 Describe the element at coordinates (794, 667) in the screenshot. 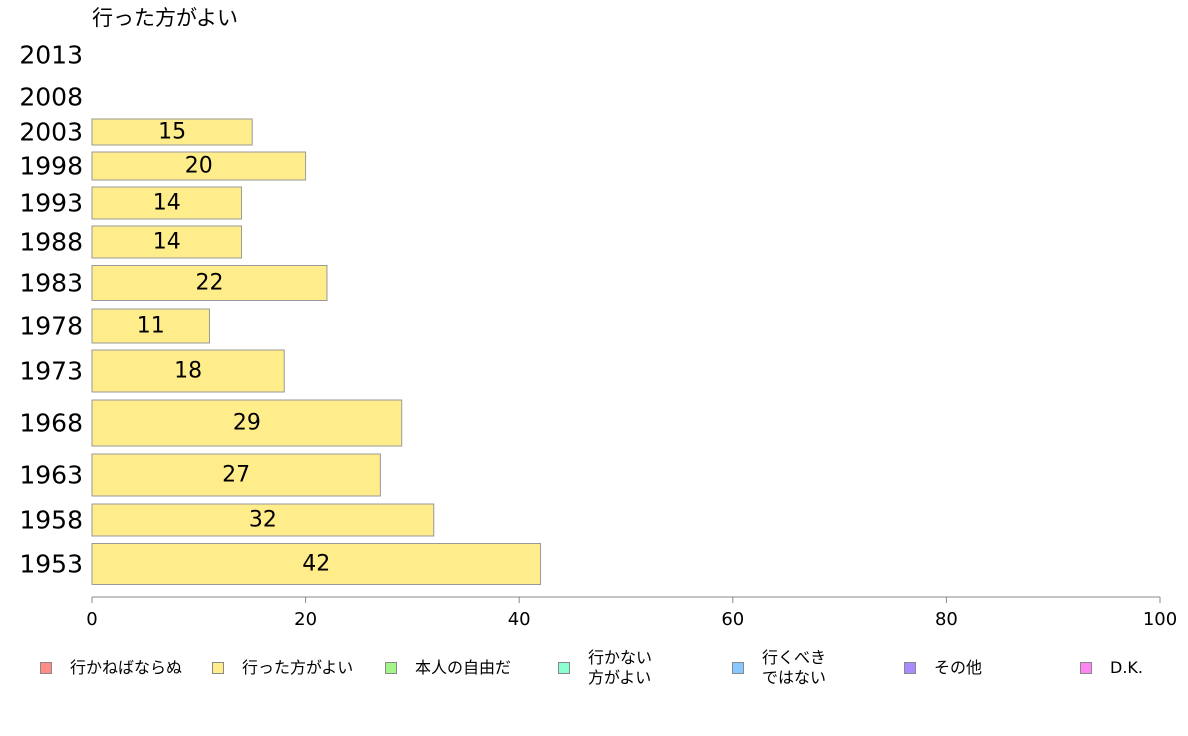

I see `legend-label: 行くべき ではない` at that location.